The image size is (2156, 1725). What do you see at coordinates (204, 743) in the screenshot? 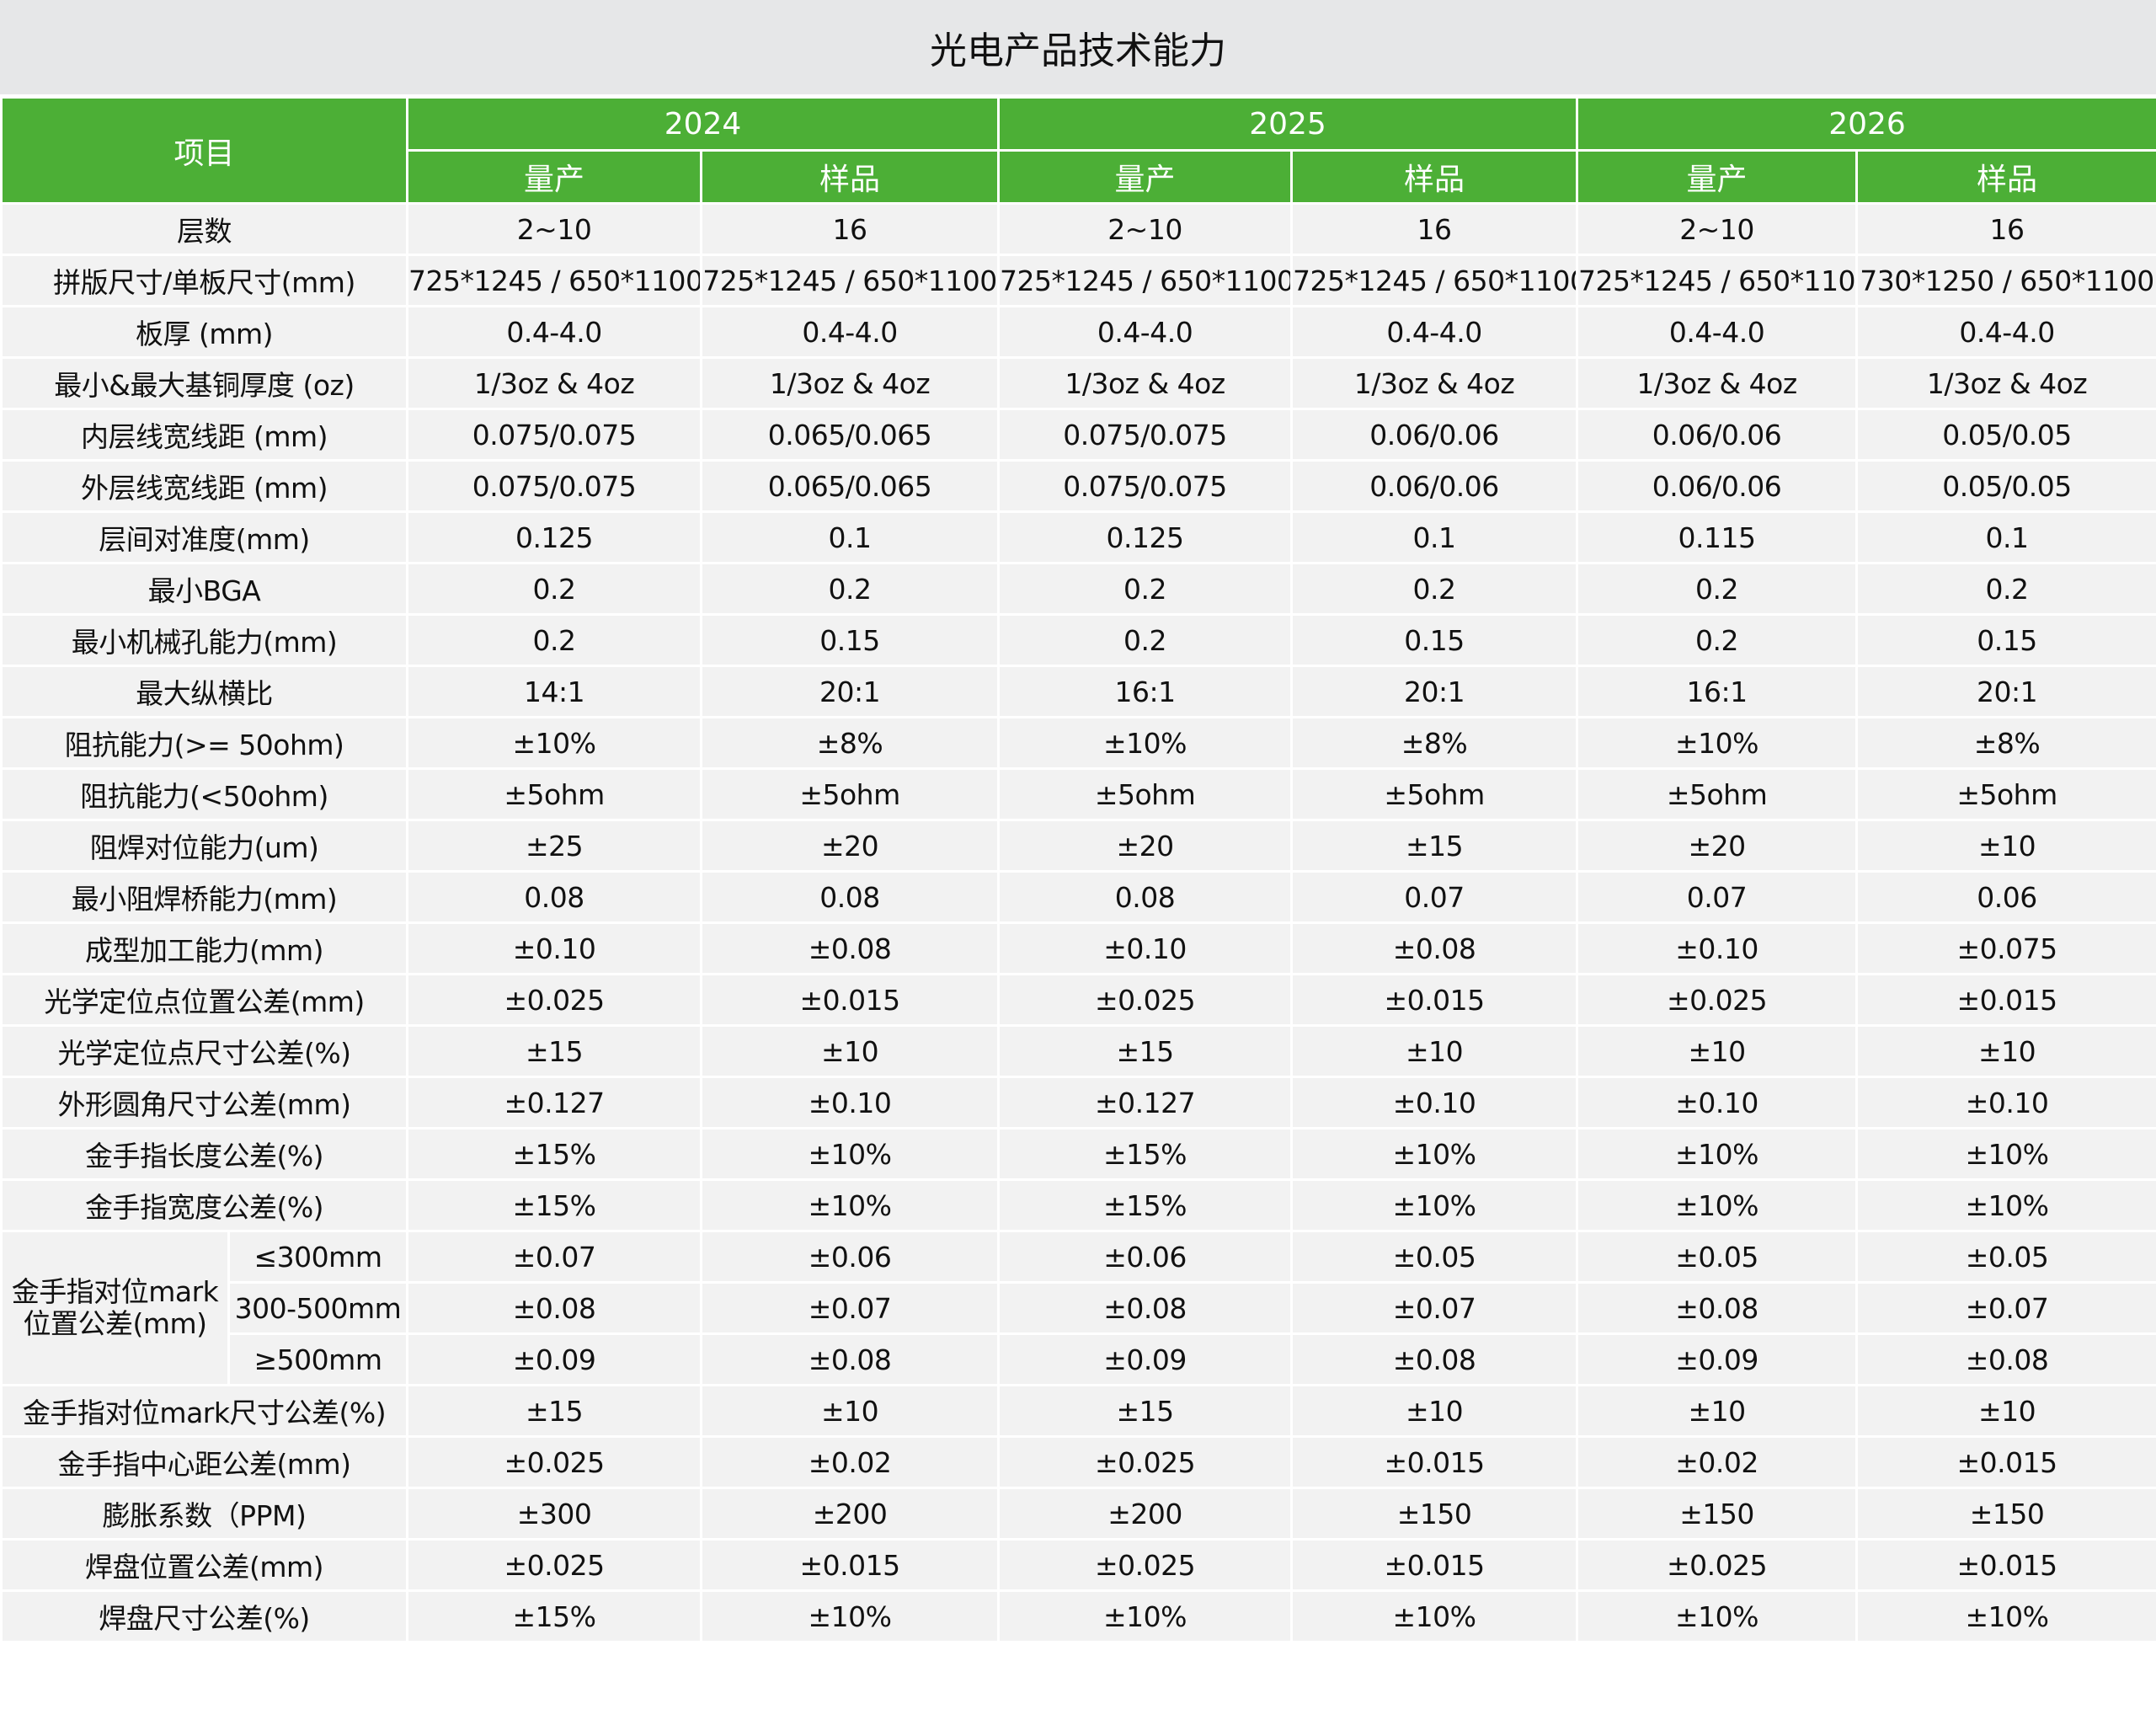
I see `row-label: 阻抗能力(>= 50ohm)` at bounding box center [204, 743].